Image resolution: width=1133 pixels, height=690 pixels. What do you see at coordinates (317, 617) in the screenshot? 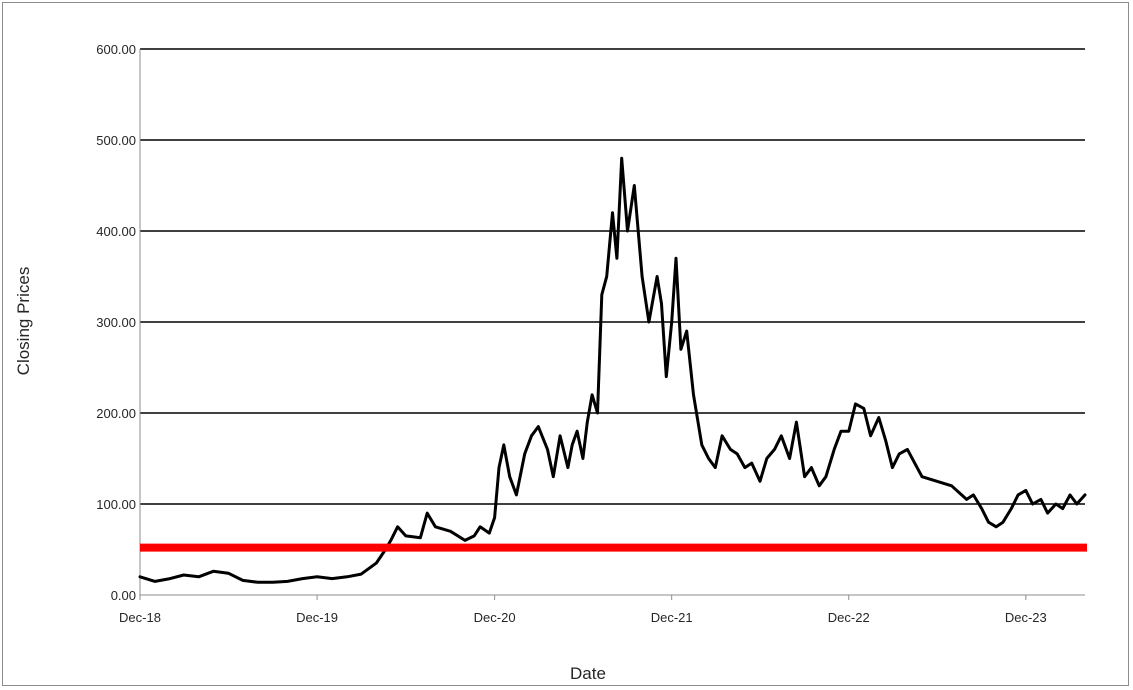
I see `x-tick-label: Dec-19` at bounding box center [317, 617].